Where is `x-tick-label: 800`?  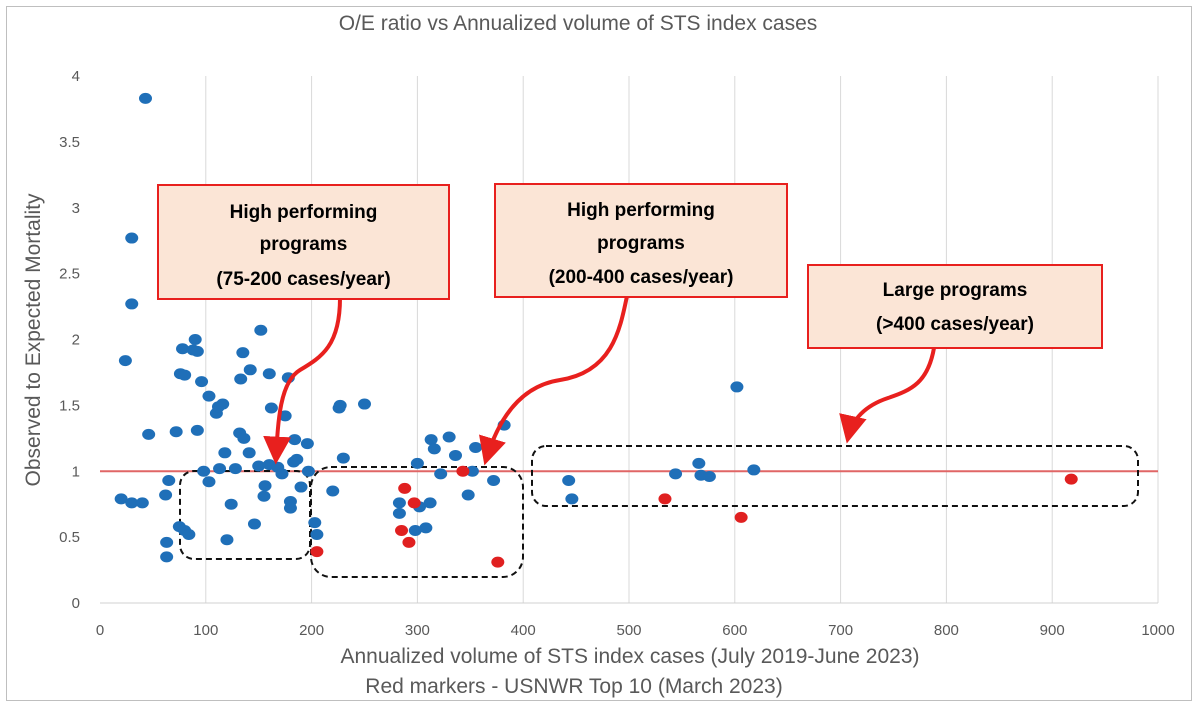
x-tick-label: 800 is located at coordinates (946, 630).